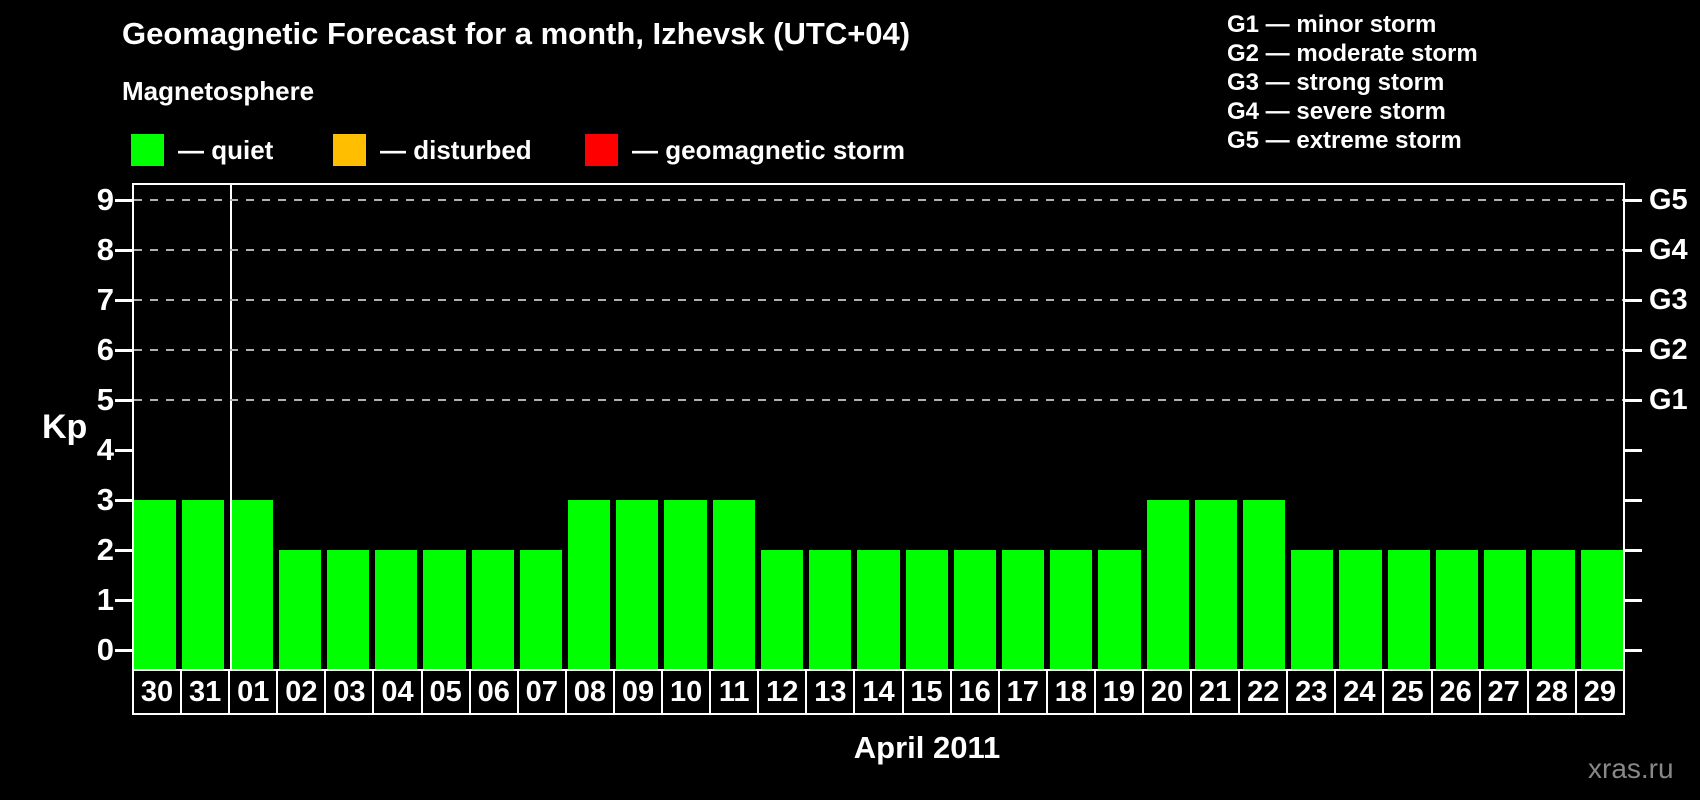 Image resolution: width=1700 pixels, height=800 pixels. Describe the element at coordinates (105, 249) in the screenshot. I see `y-axis-tick-label: 8` at that location.